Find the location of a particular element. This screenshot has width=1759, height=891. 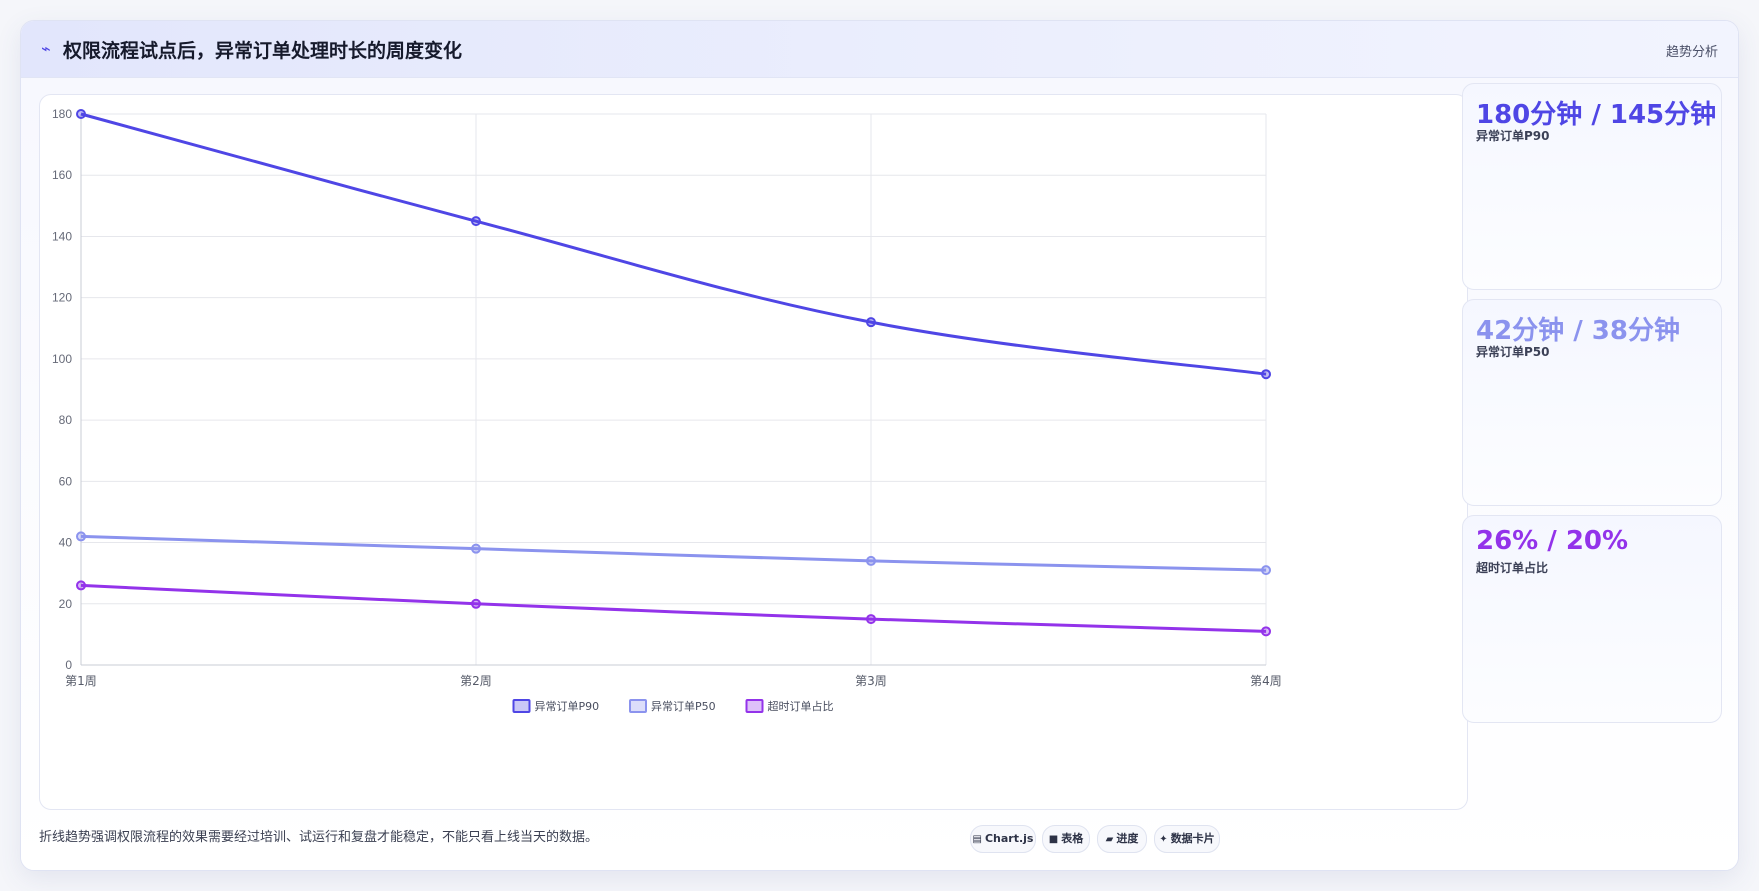

x-tick-label: 第1周 is located at coordinates (81, 681).